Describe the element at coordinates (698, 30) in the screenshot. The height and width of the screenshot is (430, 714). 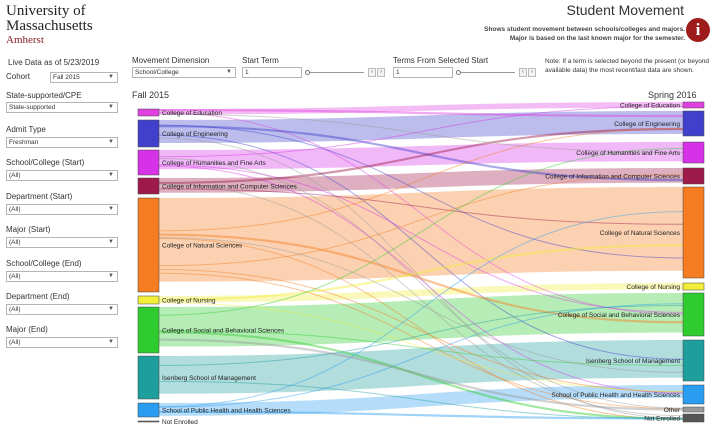
I see `info-icon: i` at that location.